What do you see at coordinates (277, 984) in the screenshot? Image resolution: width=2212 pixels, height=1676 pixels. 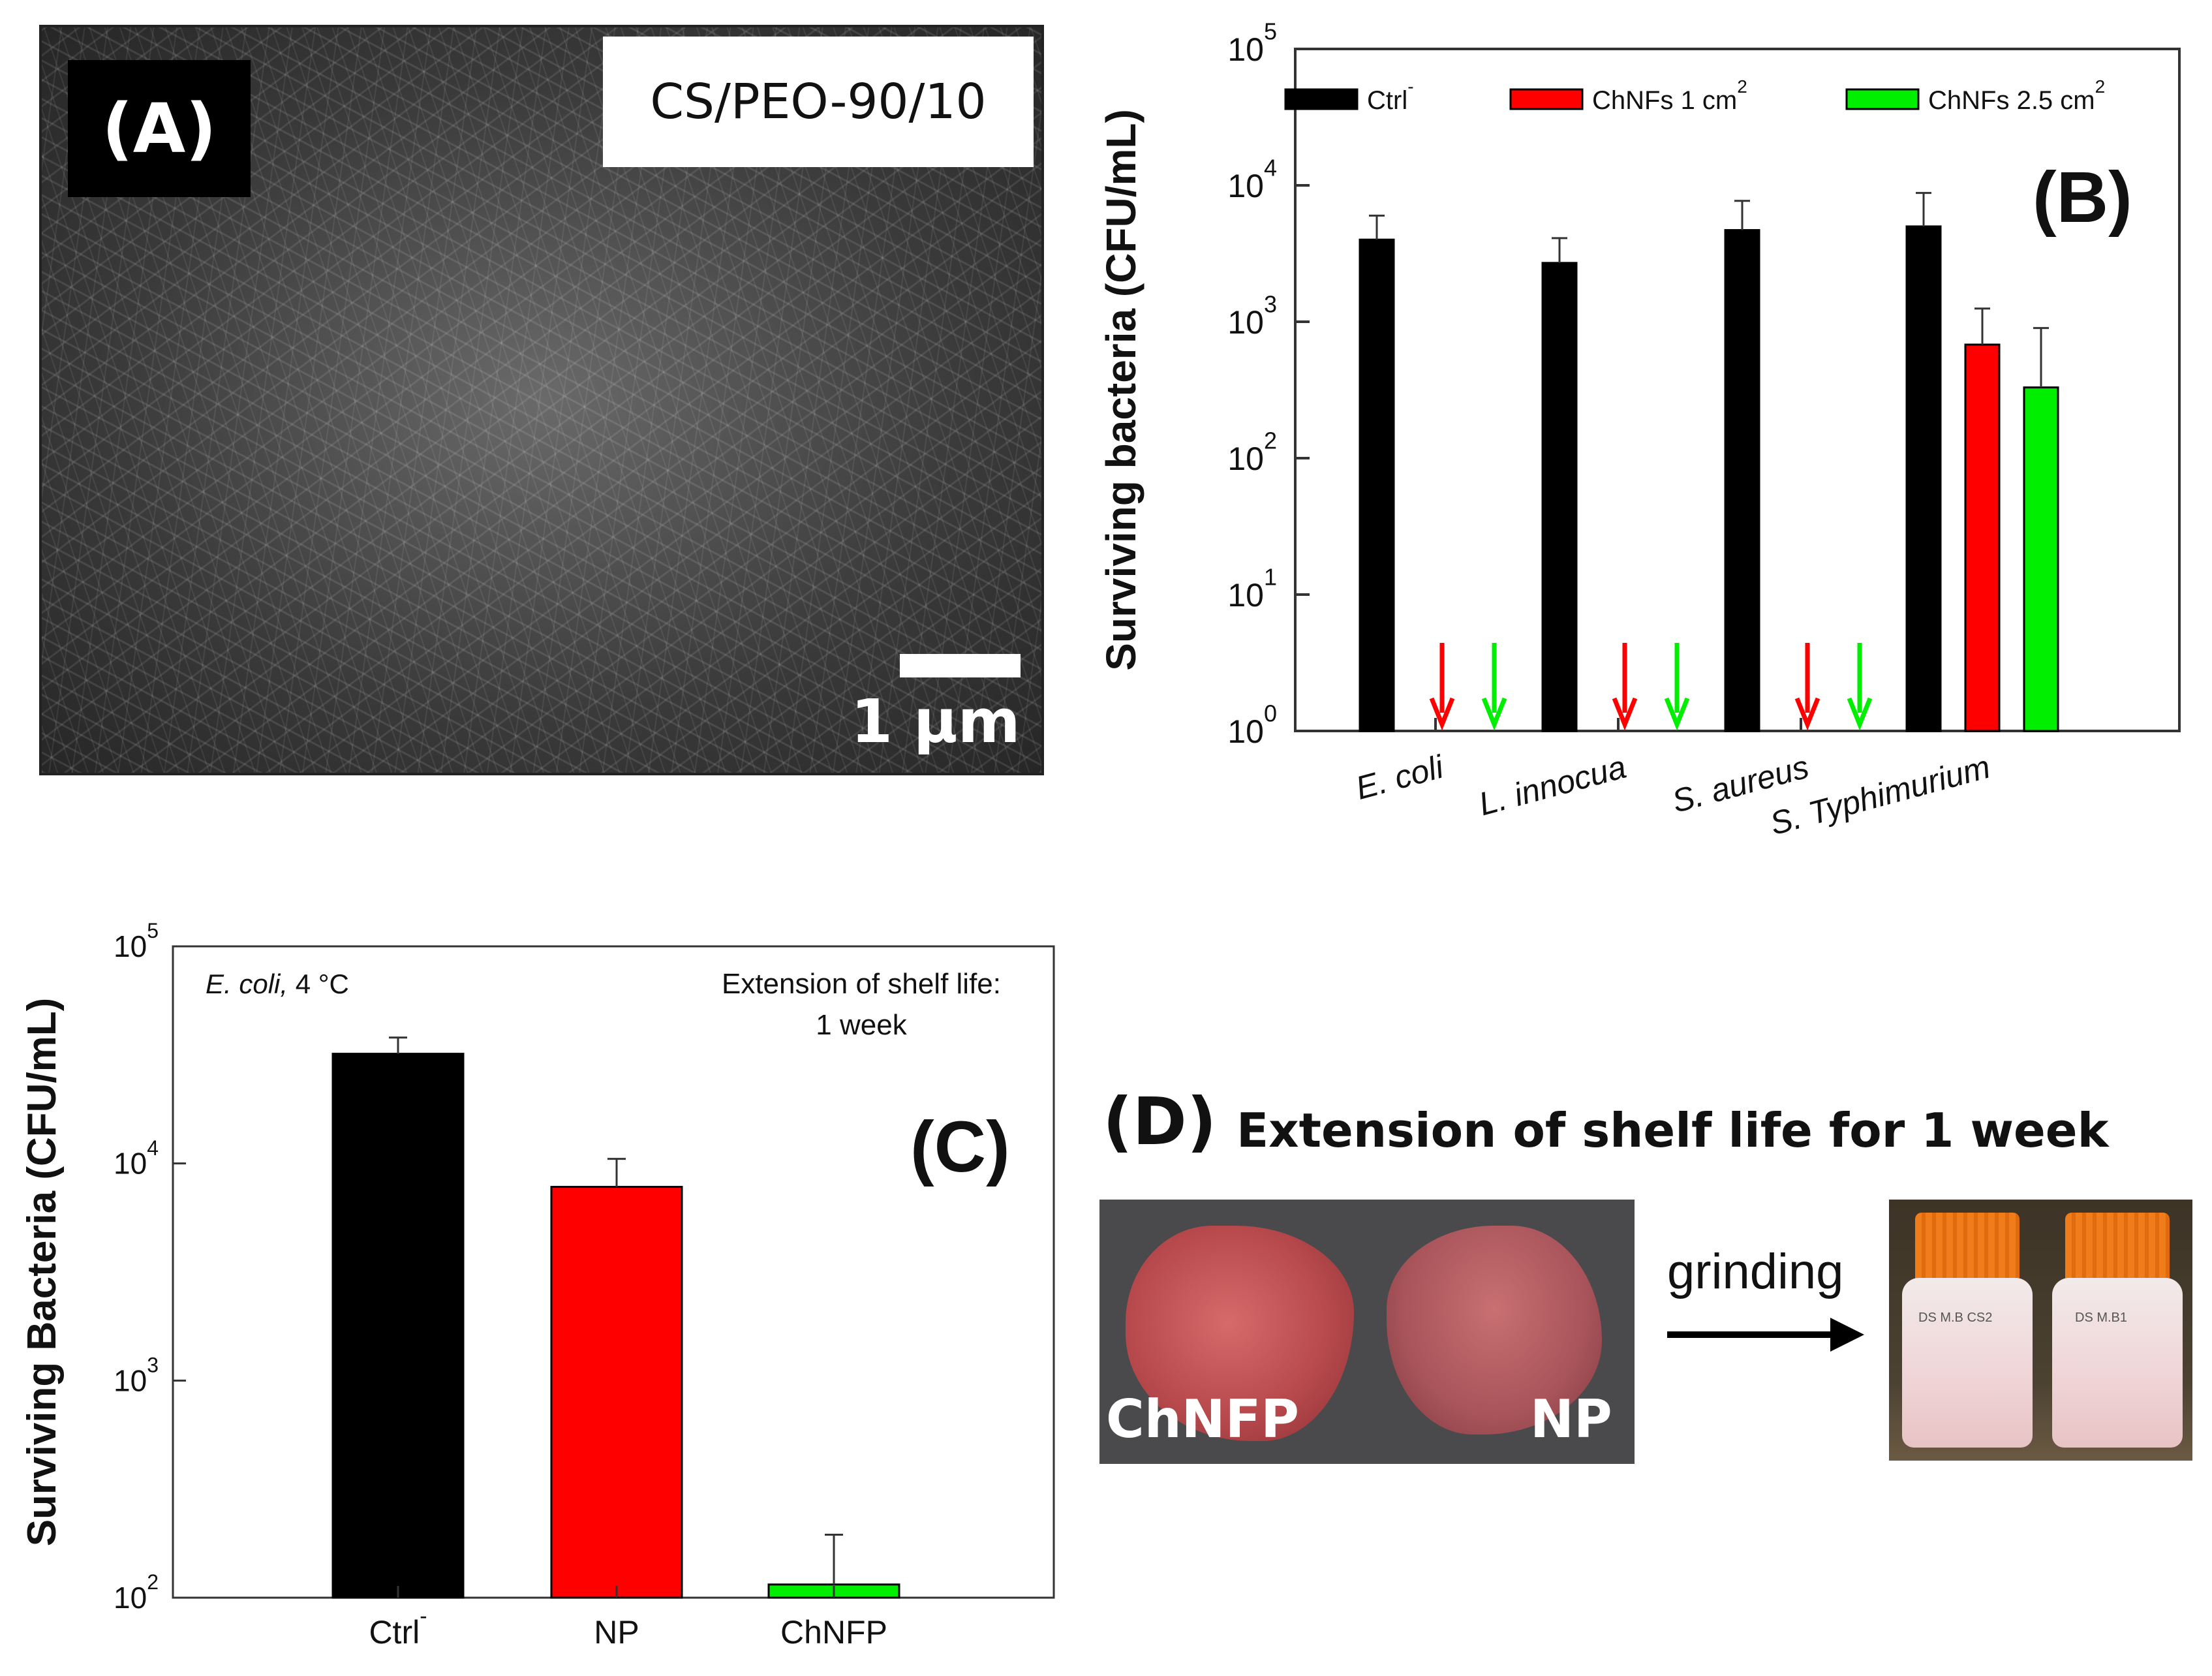 I see `chart-annotation: E. coli, 4 °C` at bounding box center [277, 984].